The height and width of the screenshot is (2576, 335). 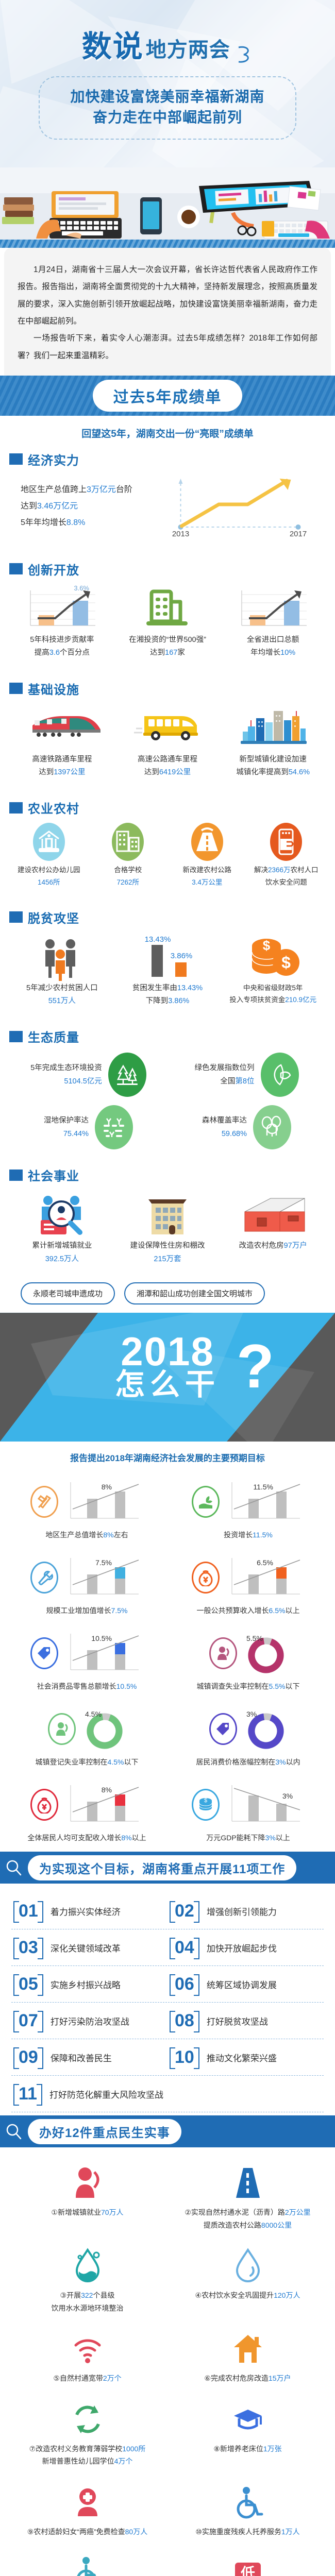 I want to click on livelihood-item: ⑩实施重度残疾人托养服务1万人, so click(x=247, y=2512).